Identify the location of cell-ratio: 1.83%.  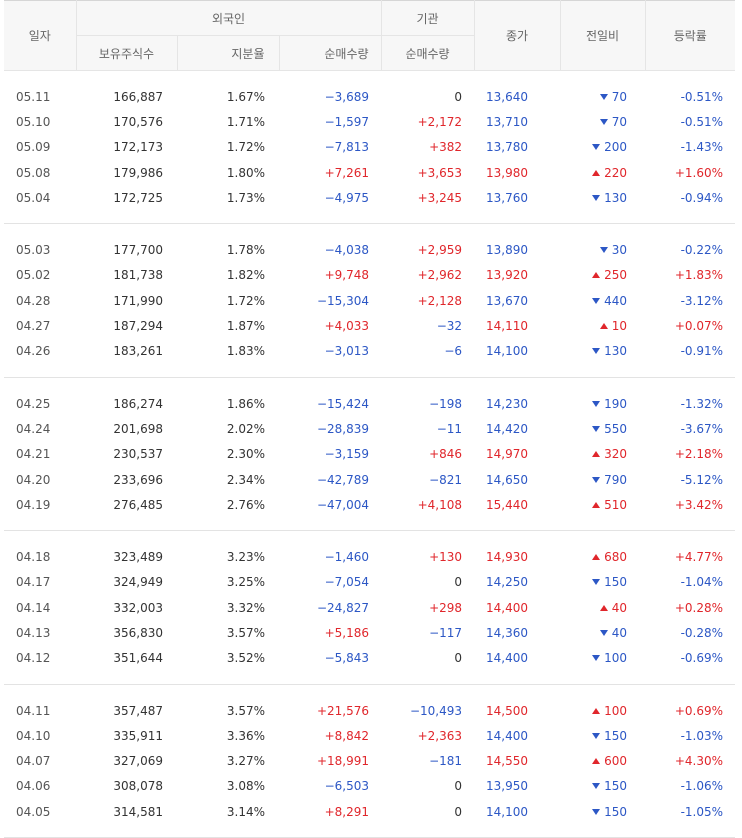
(228, 351).